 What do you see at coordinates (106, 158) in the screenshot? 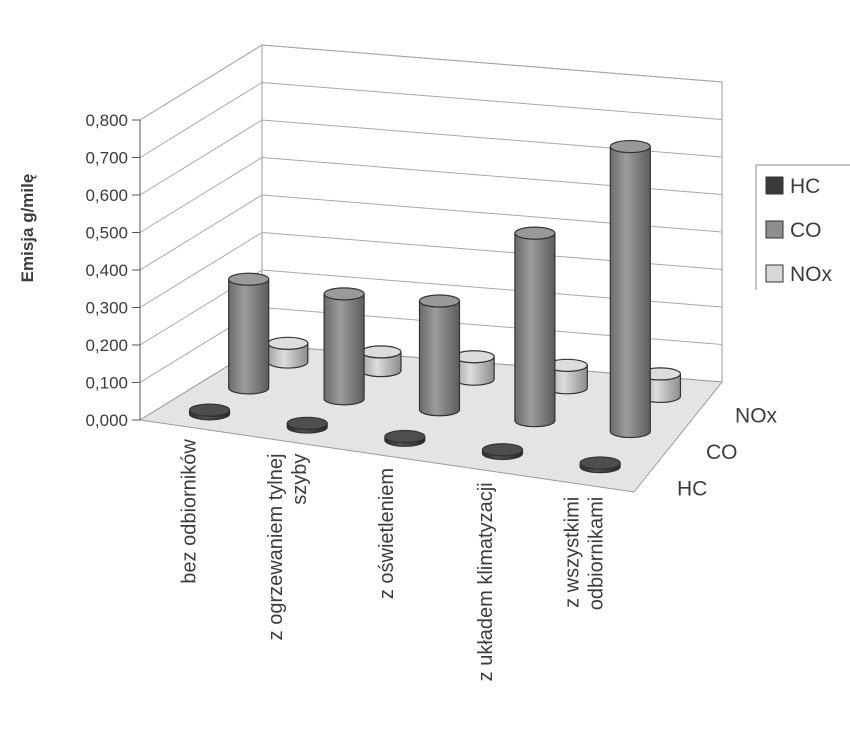
I see `y-tick-label: 0,700` at bounding box center [106, 158].